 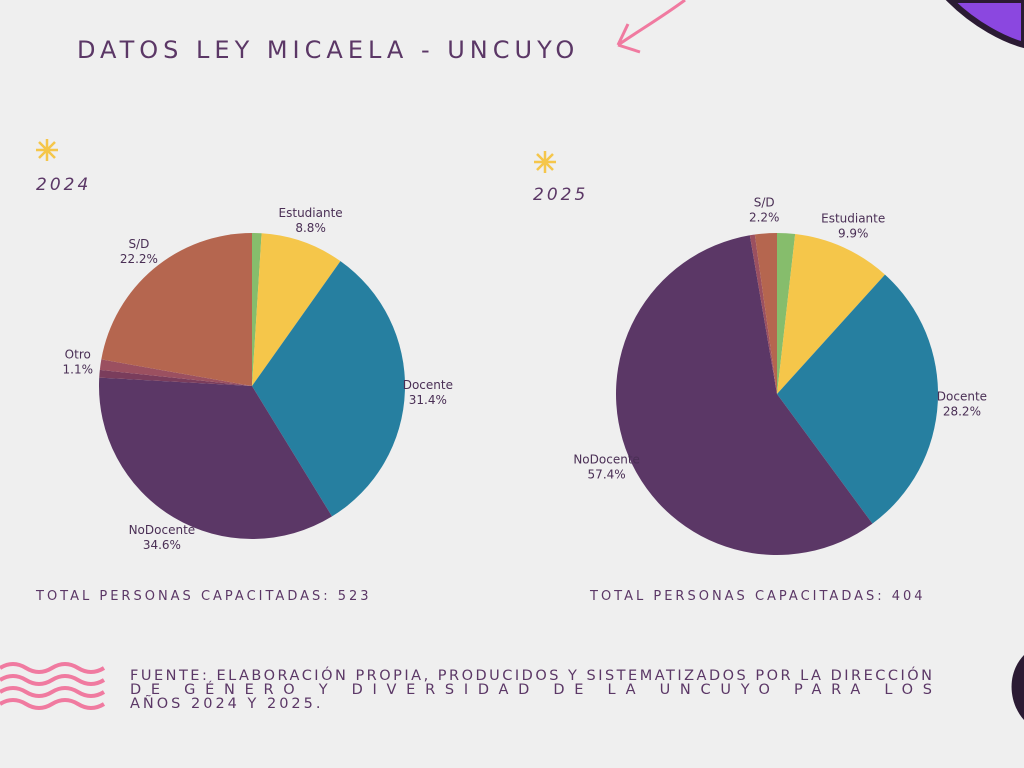 I want to click on chart-subtitle: 2025, so click(x=560, y=195).